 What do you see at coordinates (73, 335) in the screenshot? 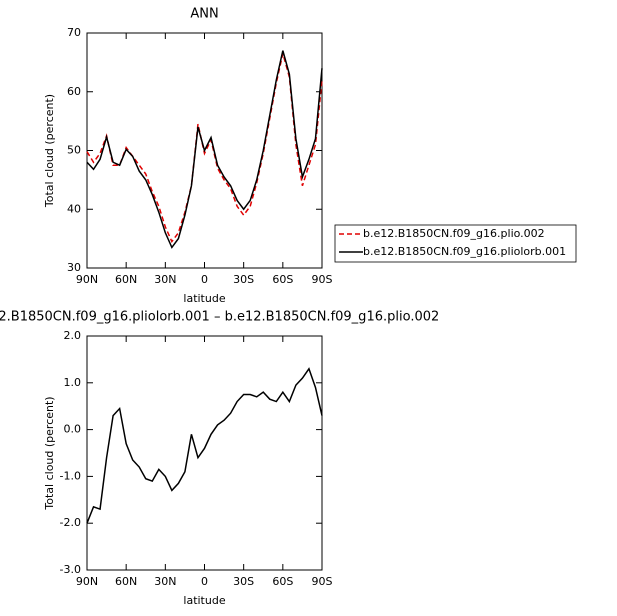
I see `y-tick-label: 2.0` at bounding box center [73, 335].